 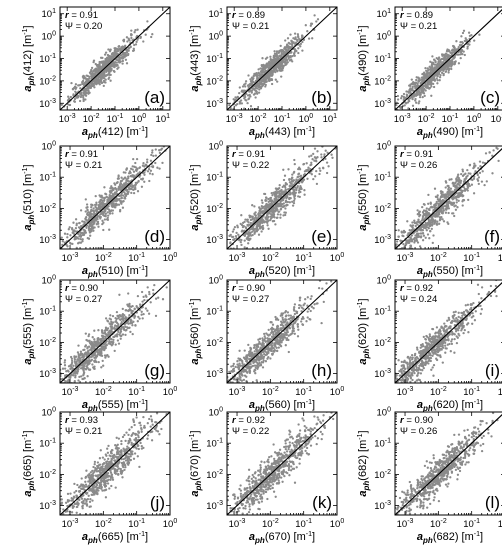 What do you see at coordinates (83, 165) in the screenshot?
I see `psi-value: Ψ = 0.21` at bounding box center [83, 165].